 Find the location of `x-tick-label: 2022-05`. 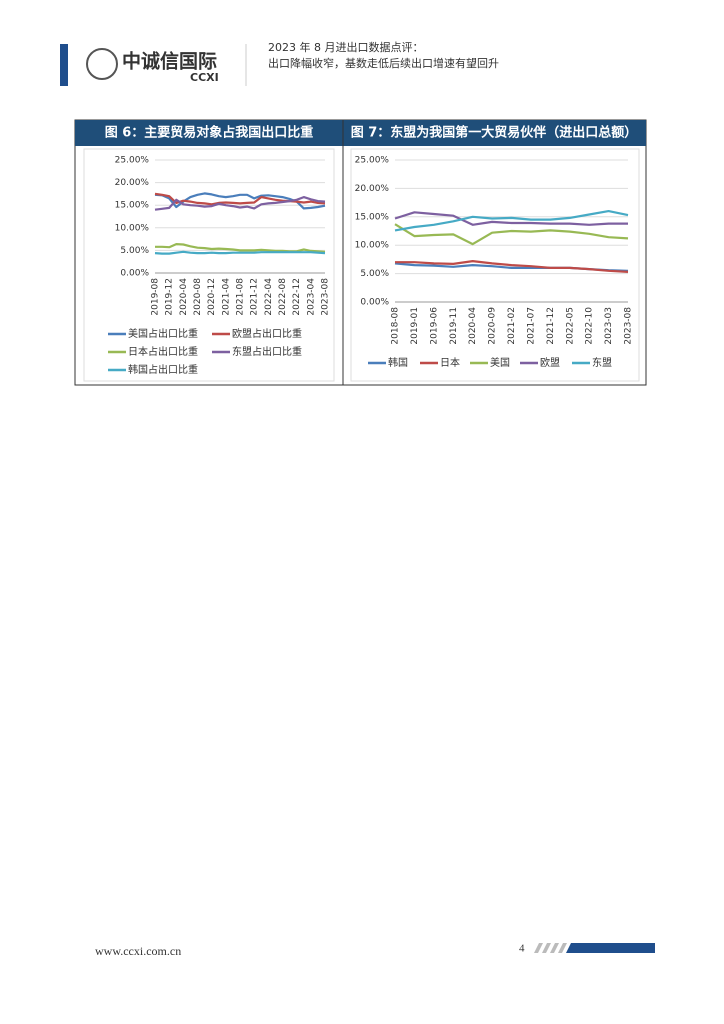

x-tick-label: 2022-05 is located at coordinates (570, 326).